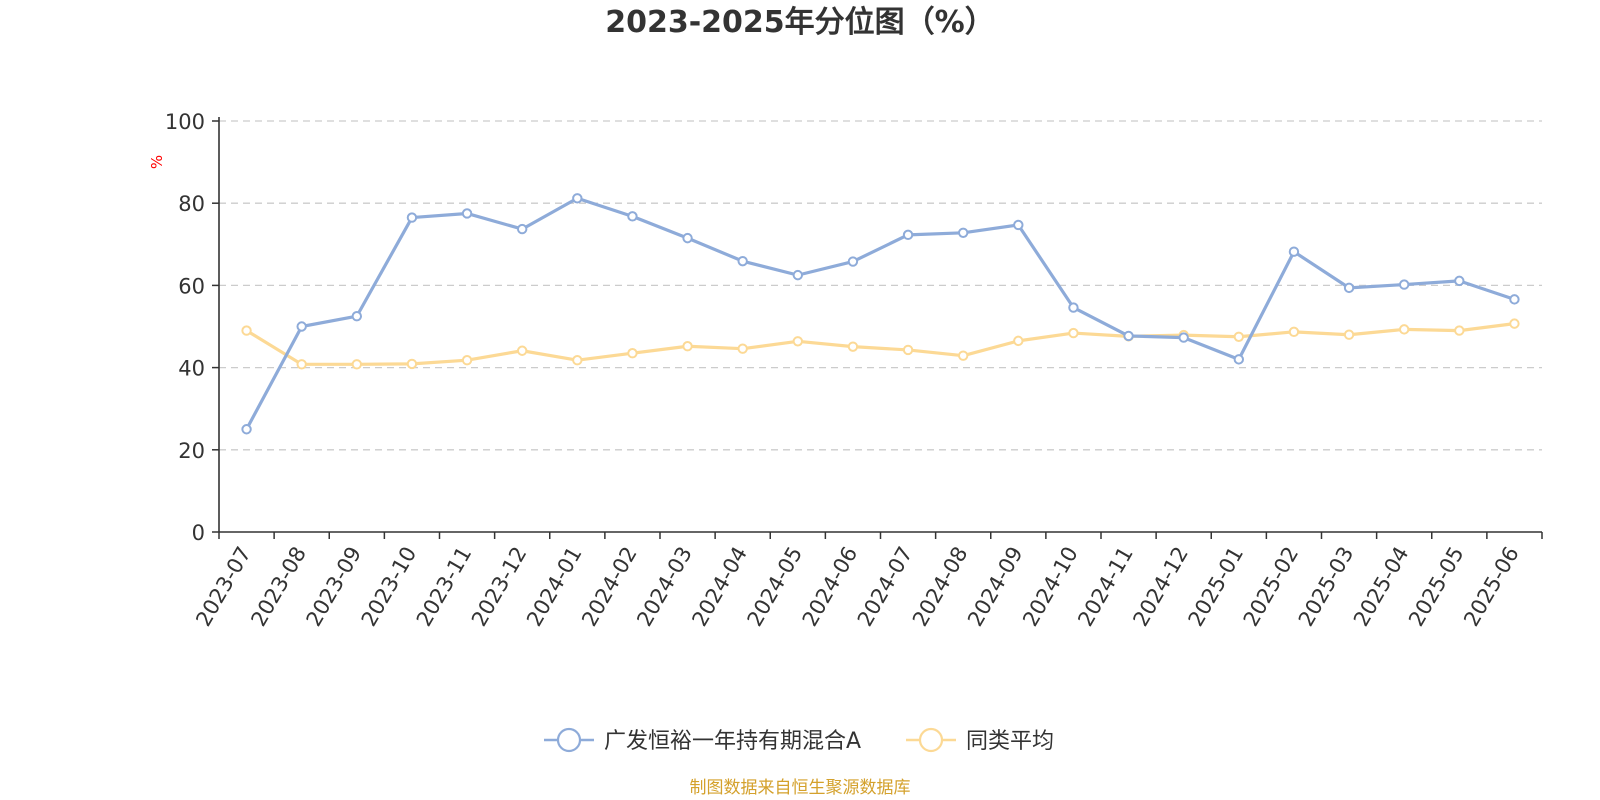  Describe the element at coordinates (732, 741) in the screenshot. I see `legend-label-1: 广发恒裕一年持有期混合A` at that location.